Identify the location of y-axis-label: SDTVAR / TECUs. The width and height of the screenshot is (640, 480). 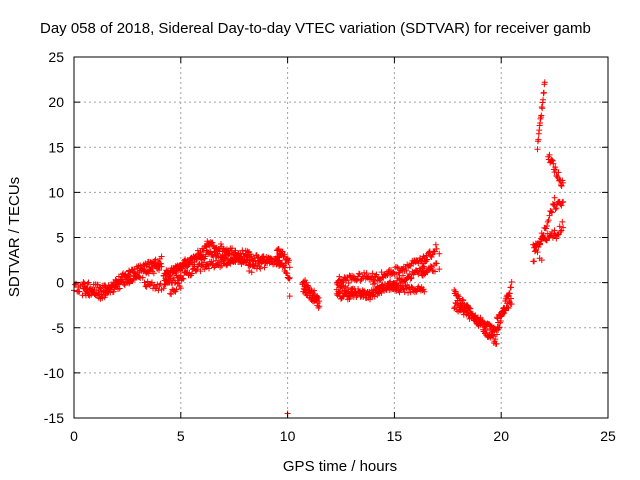
(14, 237).